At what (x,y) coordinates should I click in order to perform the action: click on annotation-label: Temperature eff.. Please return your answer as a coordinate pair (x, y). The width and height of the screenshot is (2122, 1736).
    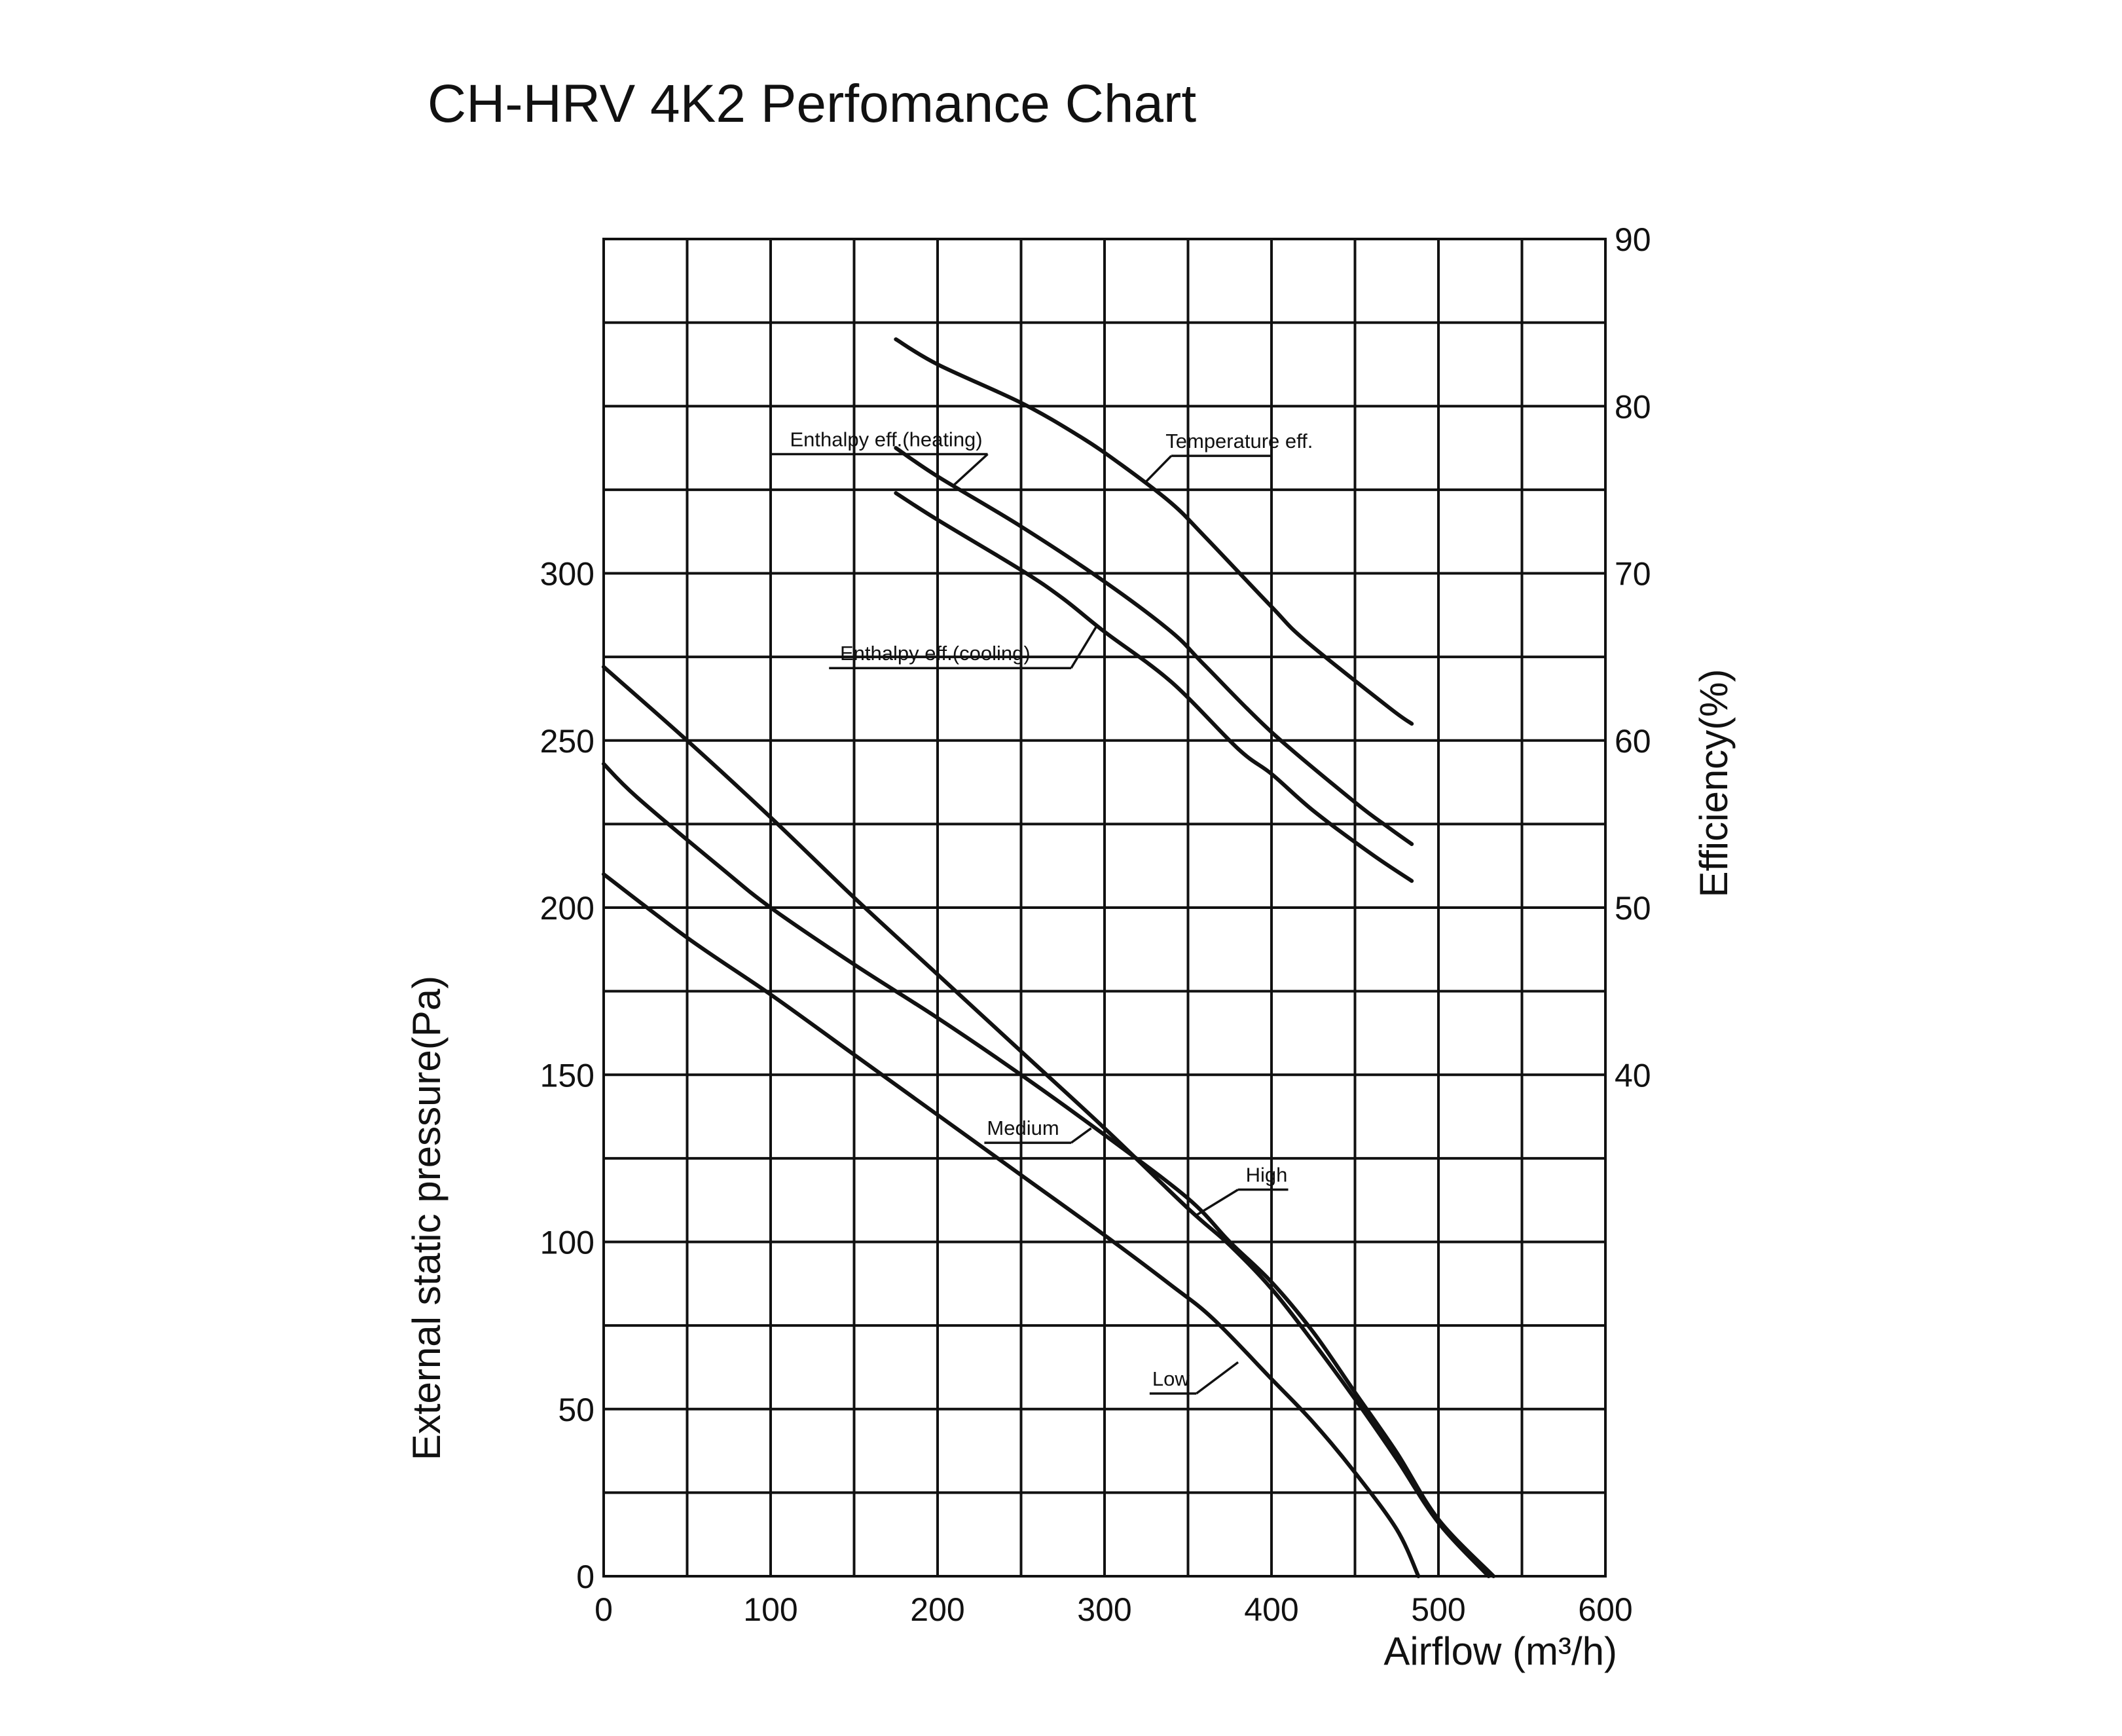
    Looking at the image, I should click on (1239, 441).